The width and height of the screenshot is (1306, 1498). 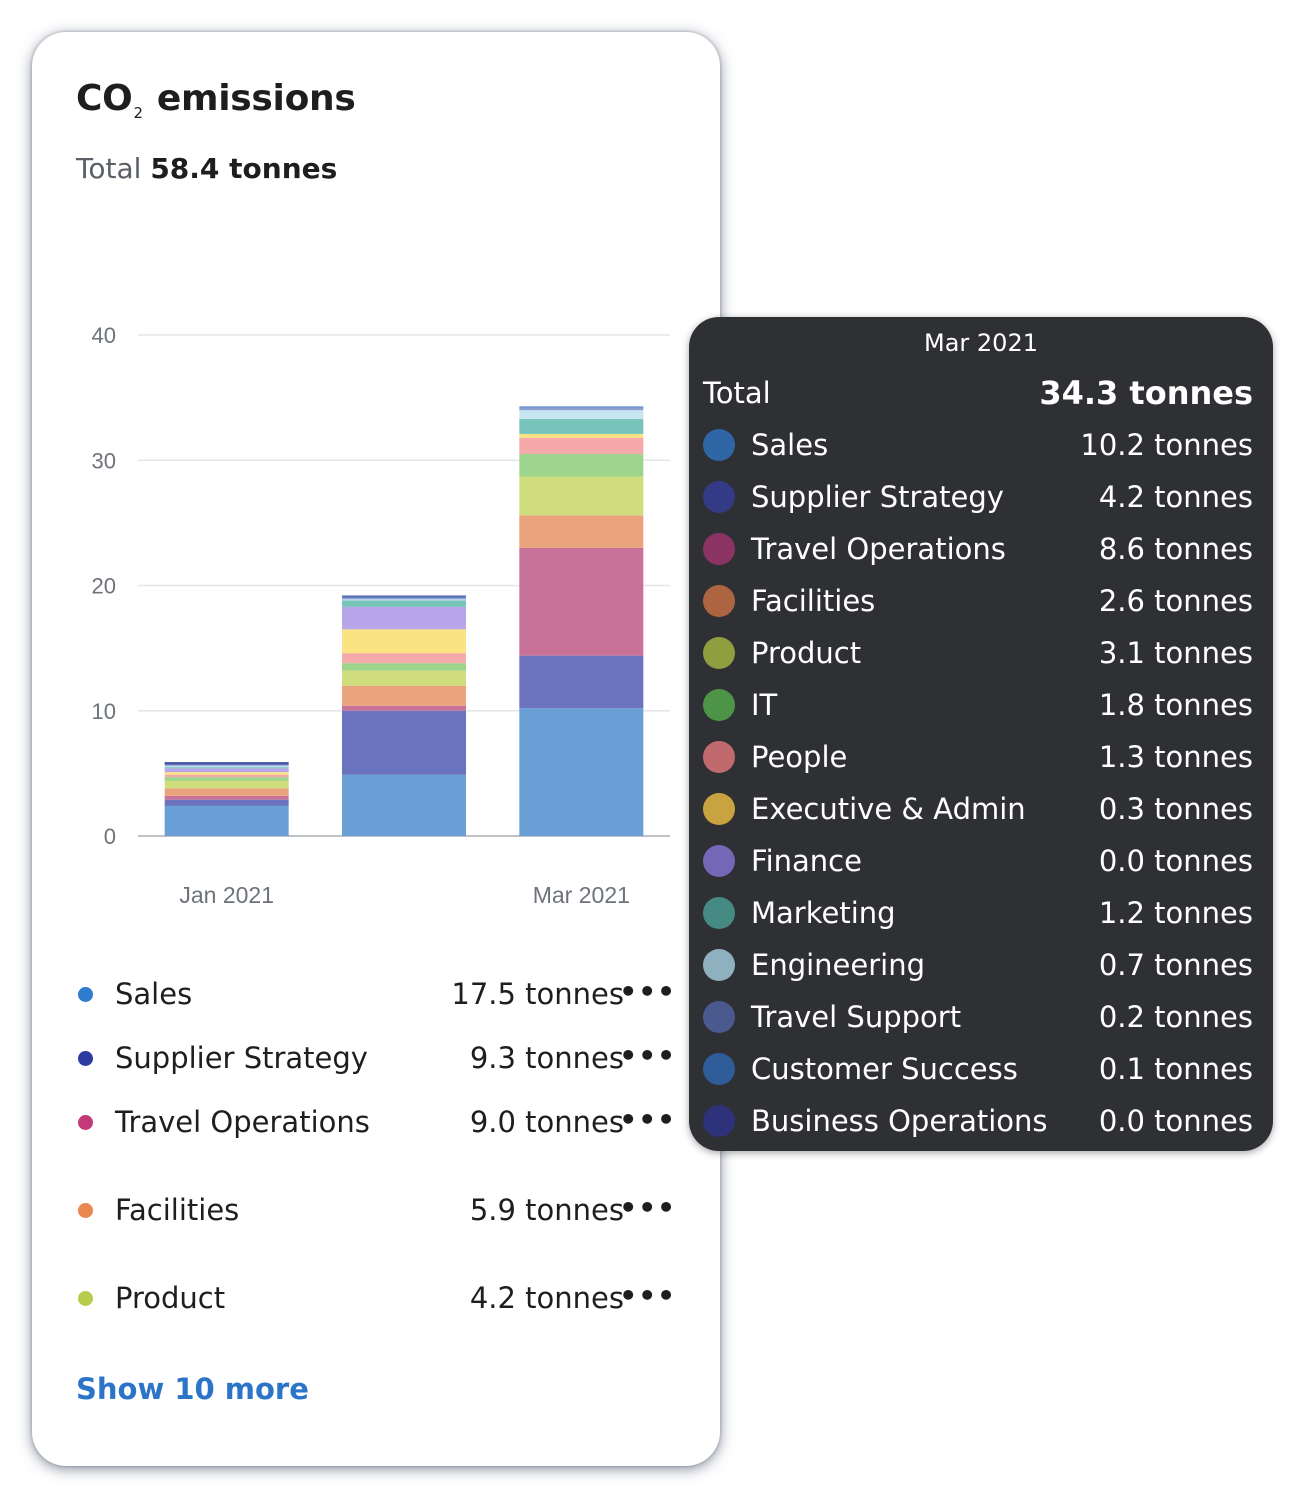 What do you see at coordinates (216, 100) in the screenshot?
I see `card-title: CO2 emissions` at bounding box center [216, 100].